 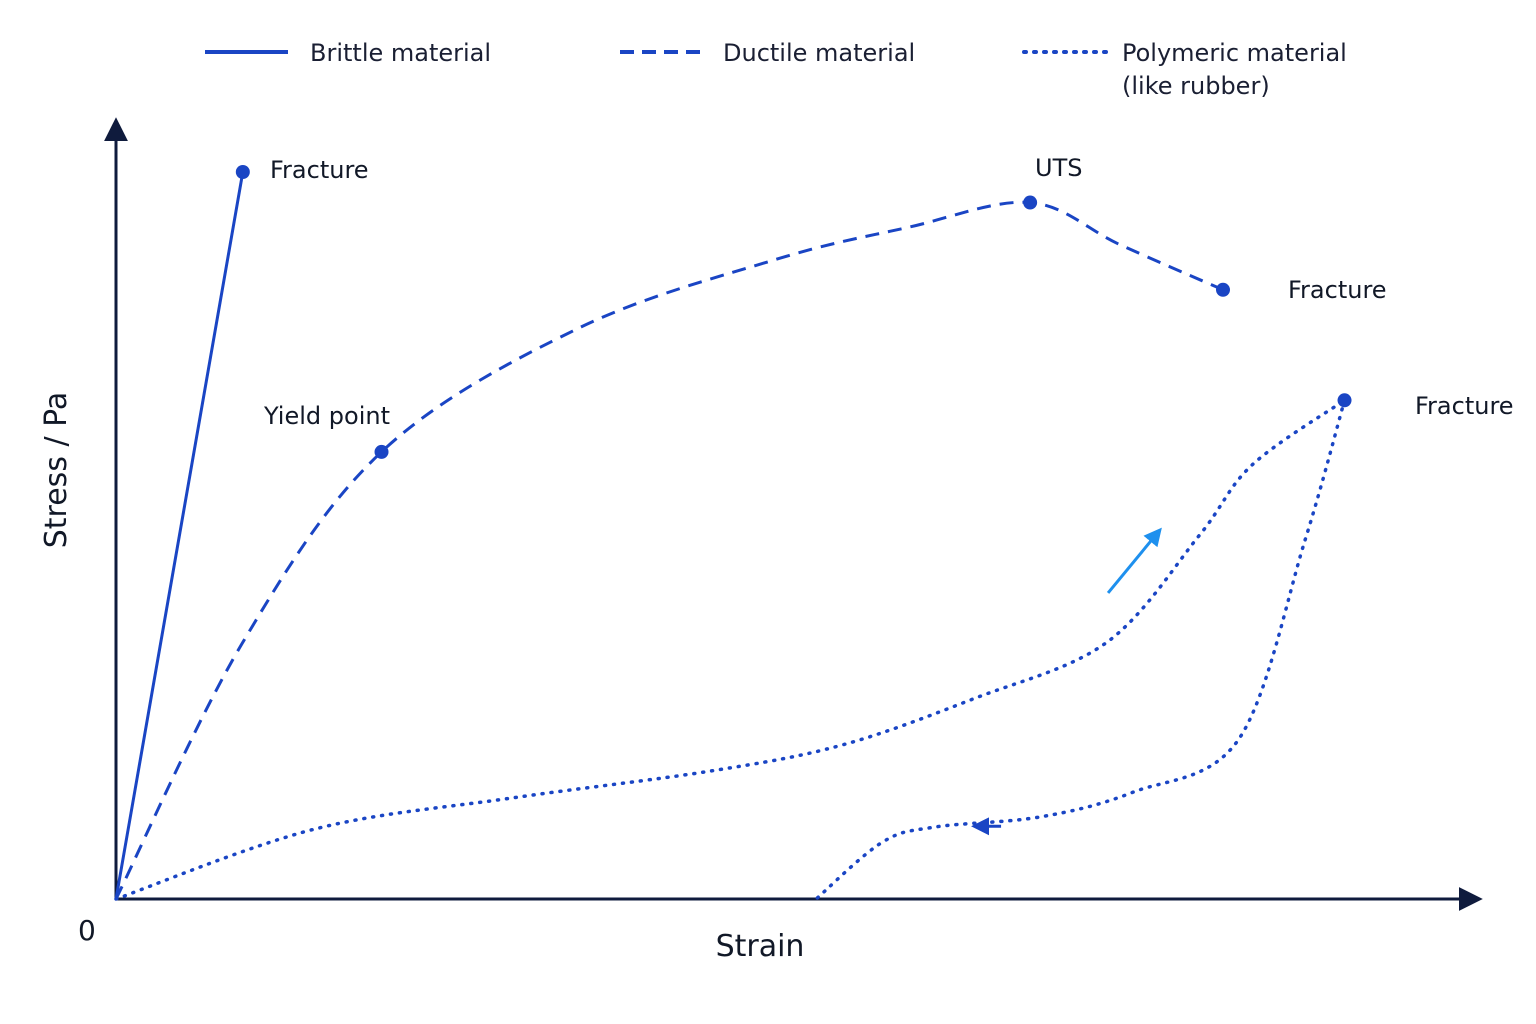 I want to click on brittle-fracture-point, so click(x=242, y=172).